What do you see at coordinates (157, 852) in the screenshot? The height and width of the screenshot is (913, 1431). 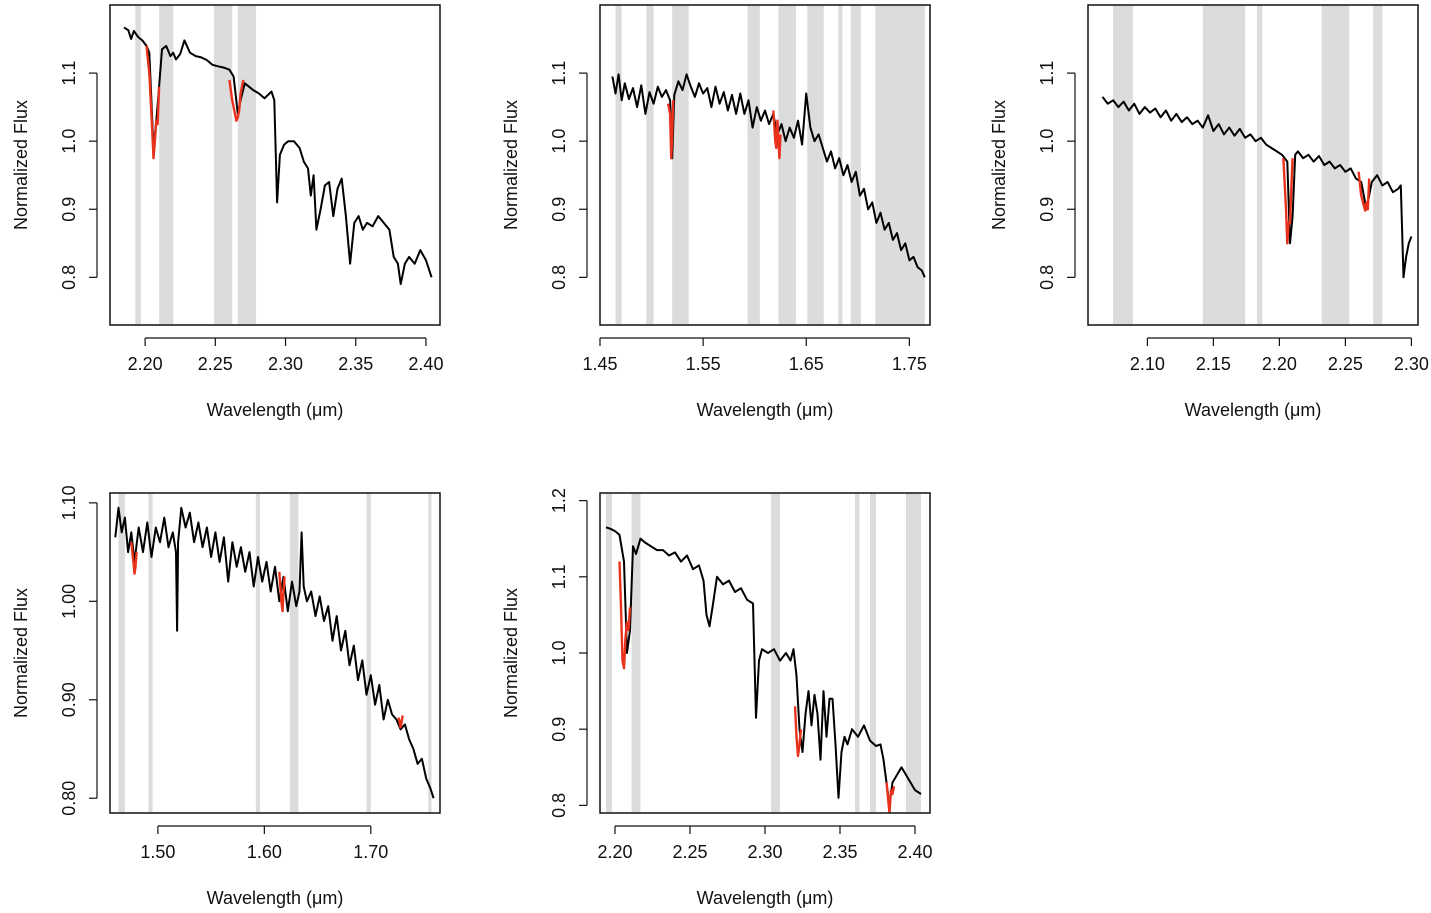 I see `x-tick-label: 1.50` at bounding box center [157, 852].